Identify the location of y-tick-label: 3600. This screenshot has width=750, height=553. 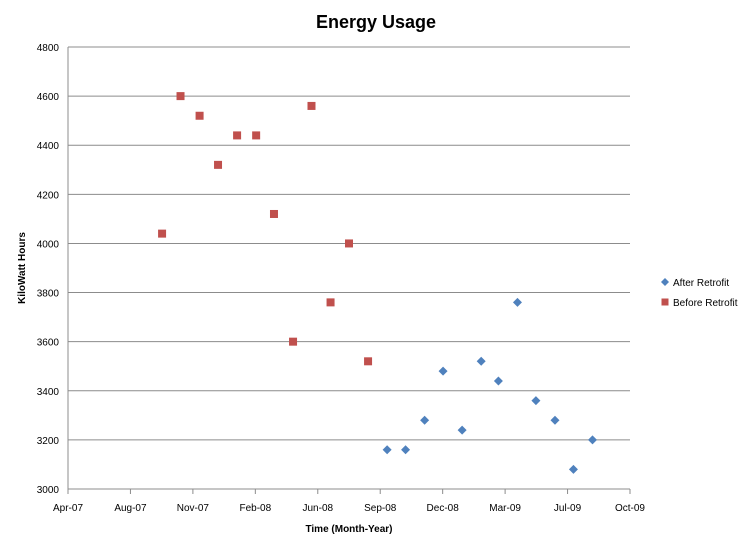
(48, 343).